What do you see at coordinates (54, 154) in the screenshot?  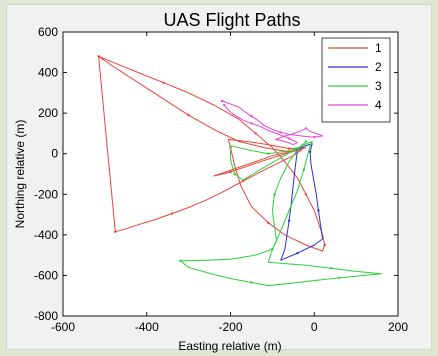 I see `y-tick-label: 0` at bounding box center [54, 154].